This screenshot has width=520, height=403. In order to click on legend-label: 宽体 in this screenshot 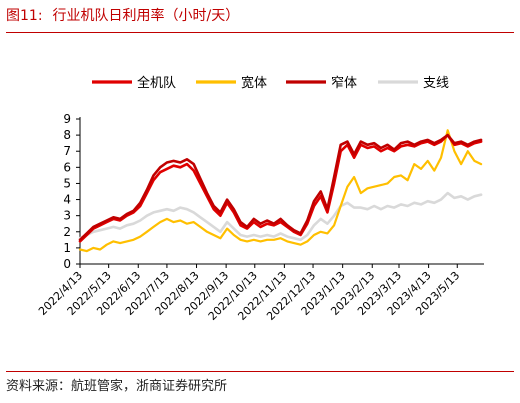, I will do `click(254, 83)`.